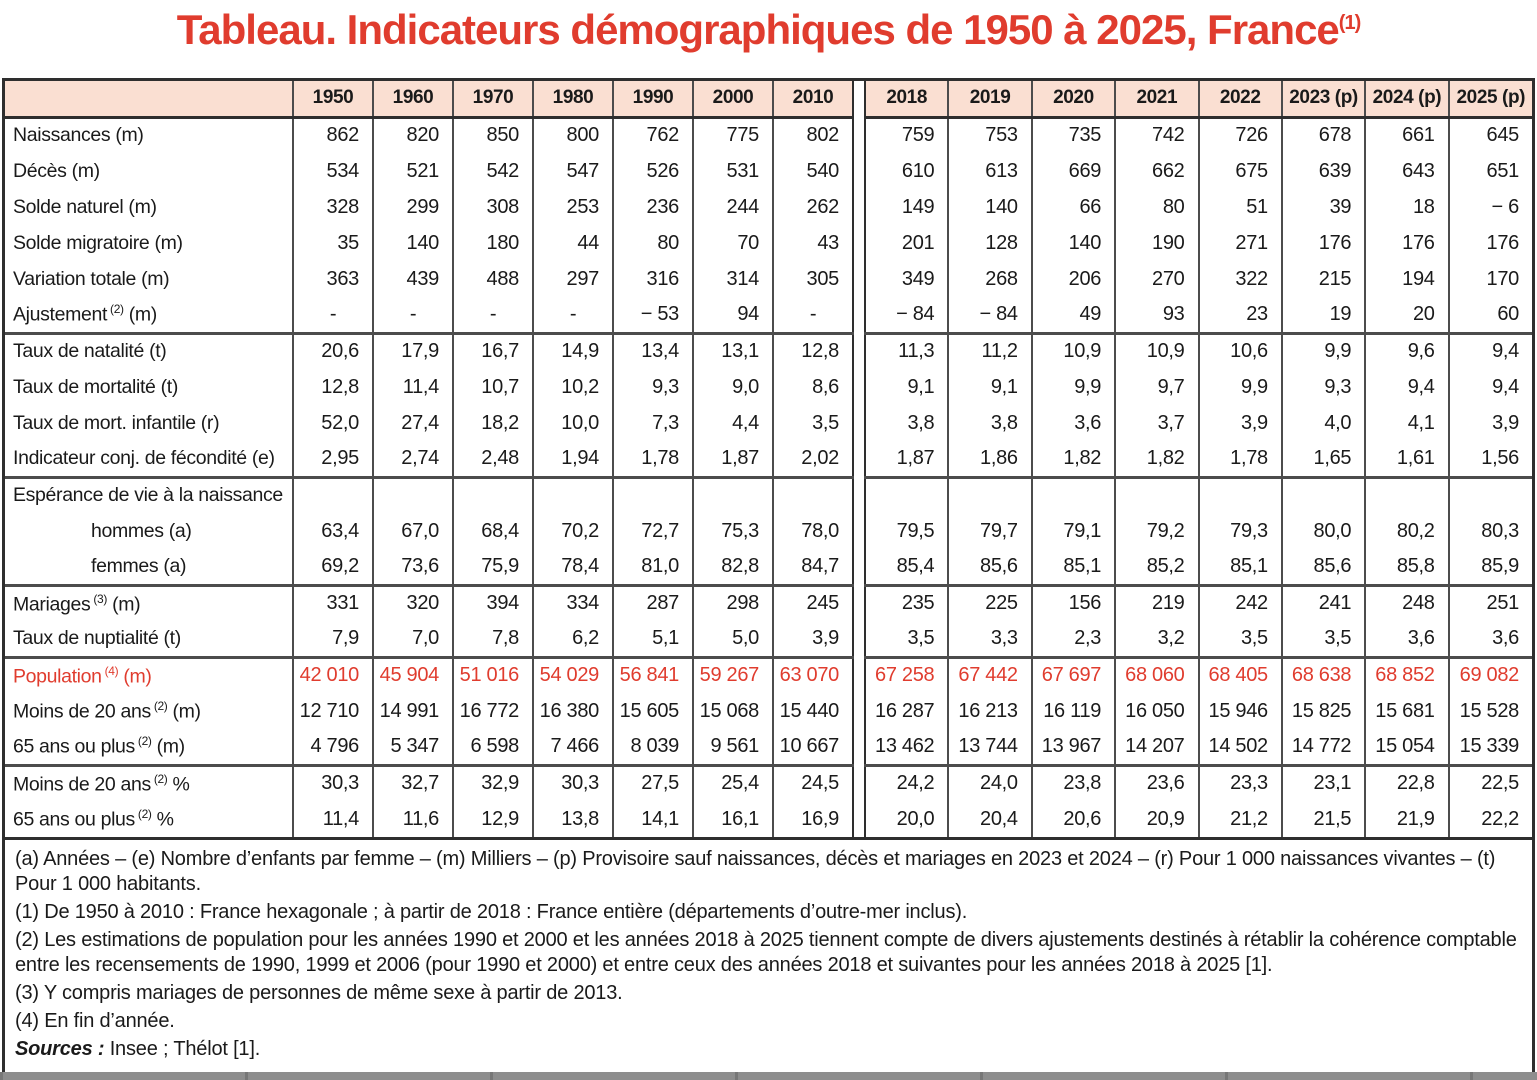 Image resolution: width=1537 pixels, height=1080 pixels. Describe the element at coordinates (1239, 135) in the screenshot. I see `data-cell: 726` at that location.